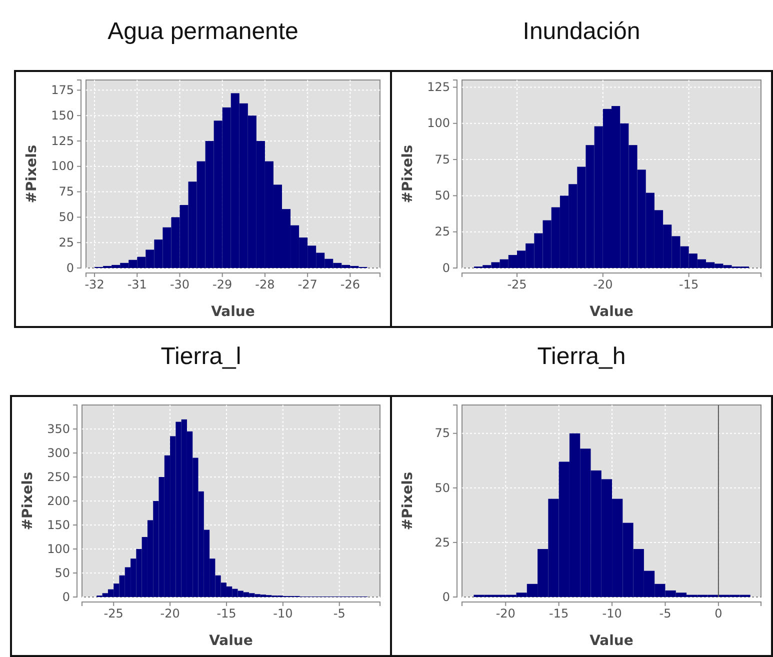 This screenshot has width=773, height=657. What do you see at coordinates (581, 357) in the screenshot?
I see `chart-title: Tierra_h` at bounding box center [581, 357].